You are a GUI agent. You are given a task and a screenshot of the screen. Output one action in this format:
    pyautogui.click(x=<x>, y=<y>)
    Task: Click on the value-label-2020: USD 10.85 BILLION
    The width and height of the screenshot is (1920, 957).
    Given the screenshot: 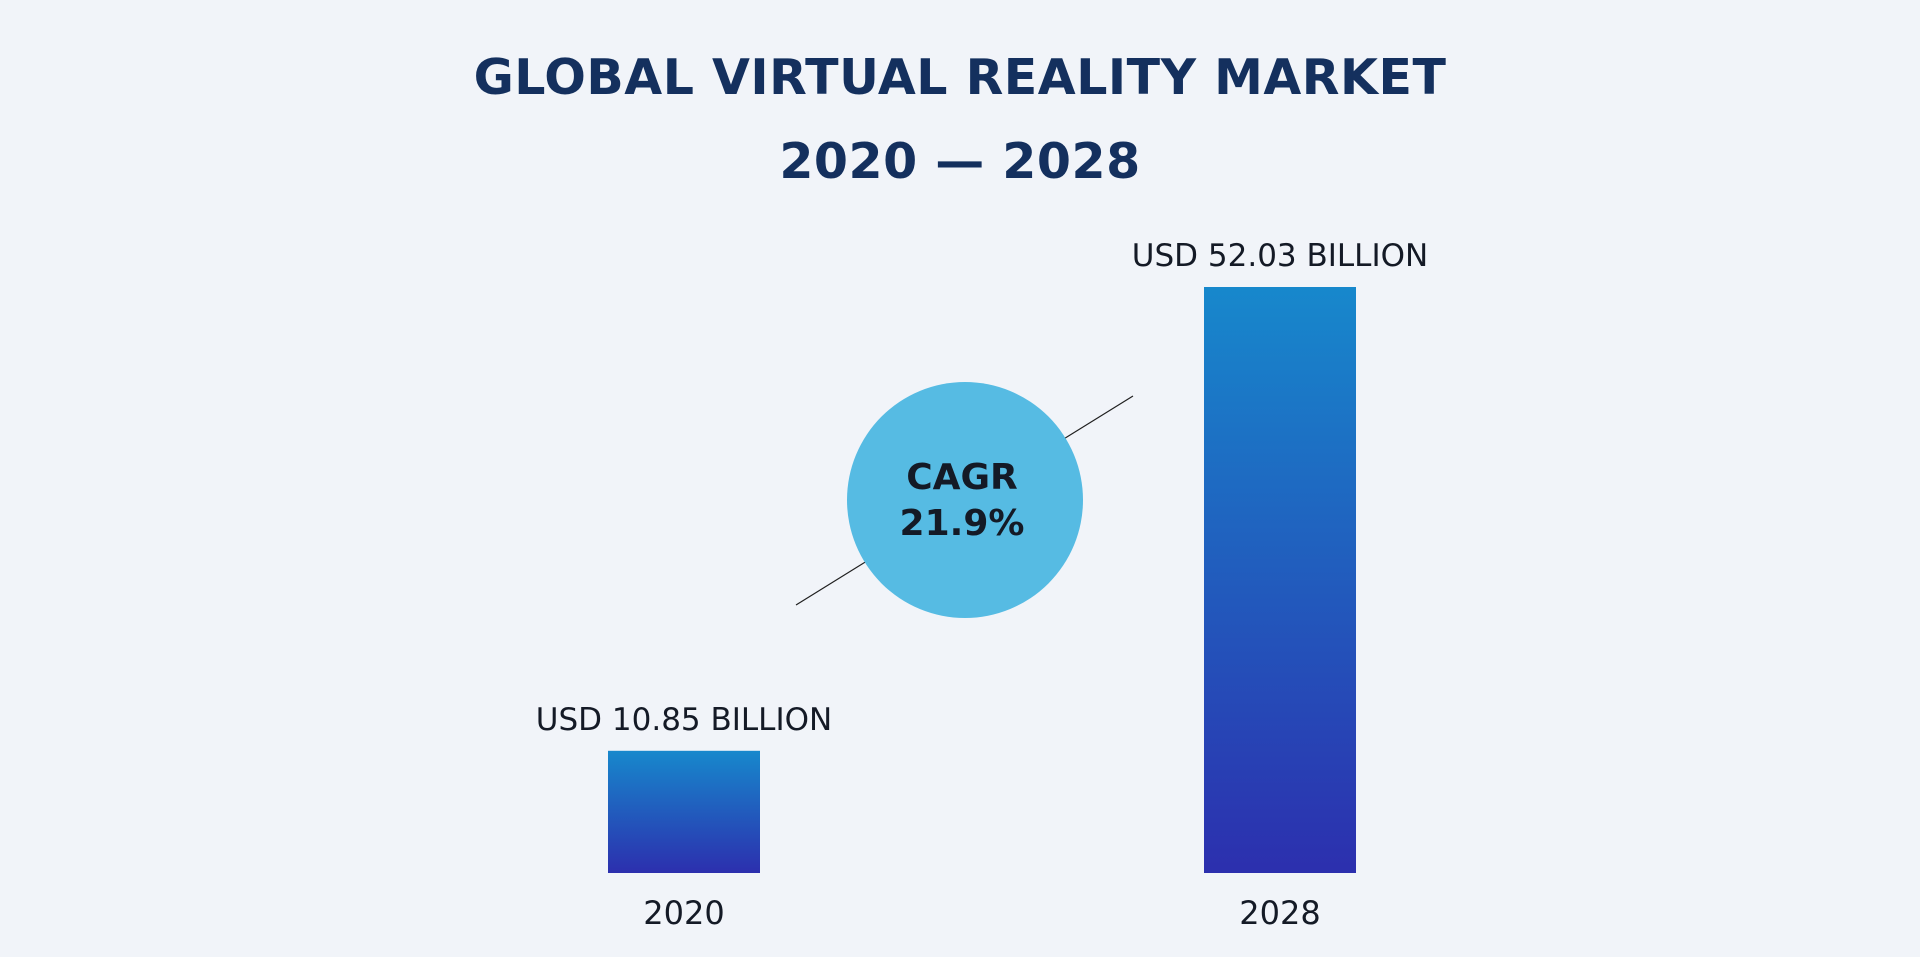 What is the action you would take?
    pyautogui.click(x=684, y=720)
    